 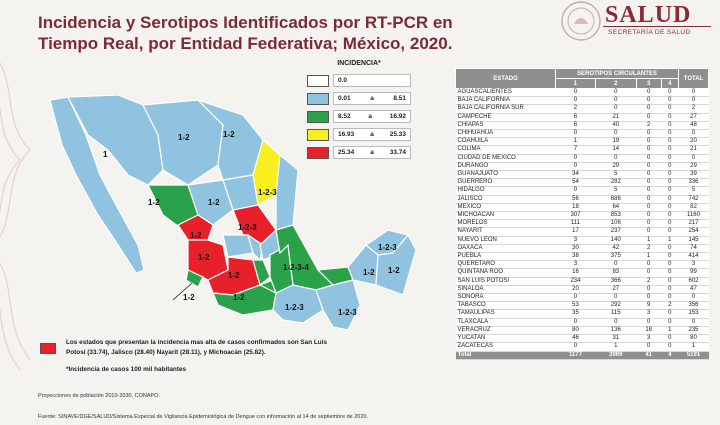 What do you see at coordinates (505, 249) in the screenshot?
I see `state-name-cell: OAXACA` at bounding box center [505, 249].